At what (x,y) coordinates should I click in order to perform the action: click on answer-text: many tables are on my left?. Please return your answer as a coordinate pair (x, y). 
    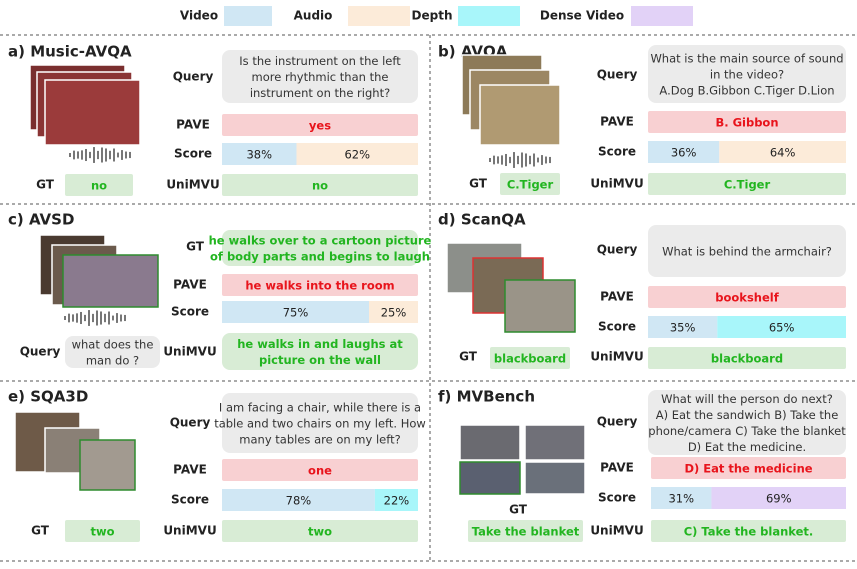
    Looking at the image, I should click on (319, 440).